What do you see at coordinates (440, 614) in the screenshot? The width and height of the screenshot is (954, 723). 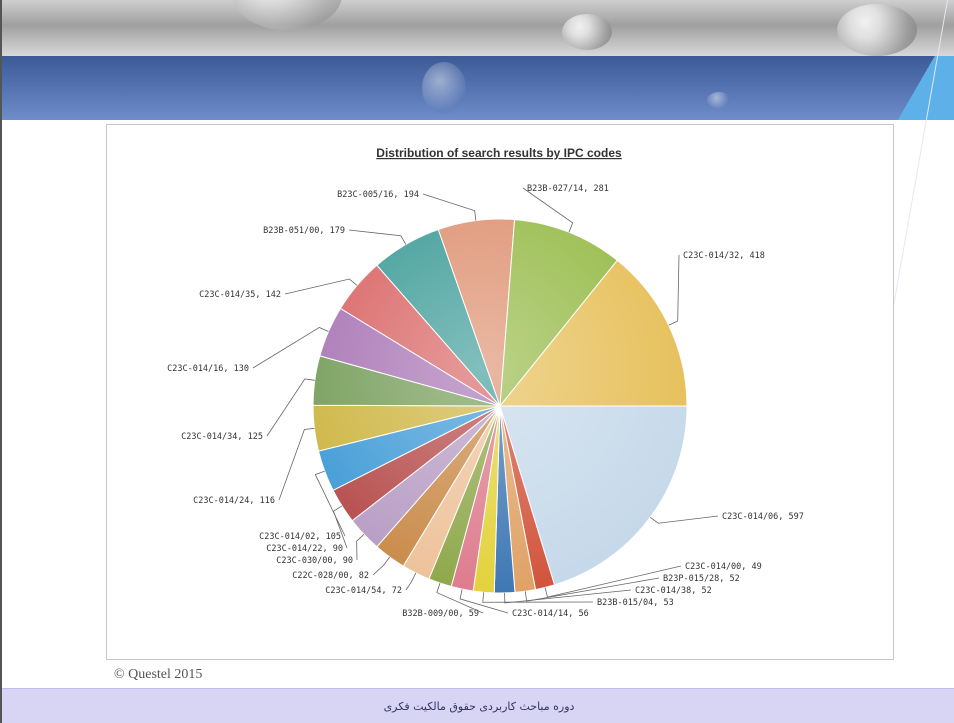 I see `slice-label: B32B-009/00, 59` at bounding box center [440, 614].